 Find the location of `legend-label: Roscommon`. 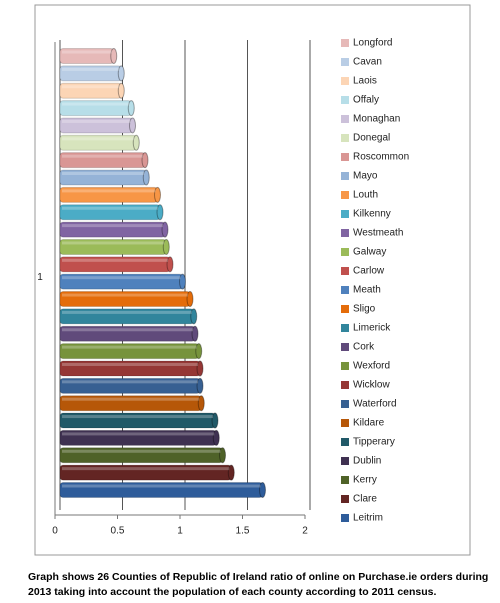

legend-label: Roscommon is located at coordinates (381, 157).